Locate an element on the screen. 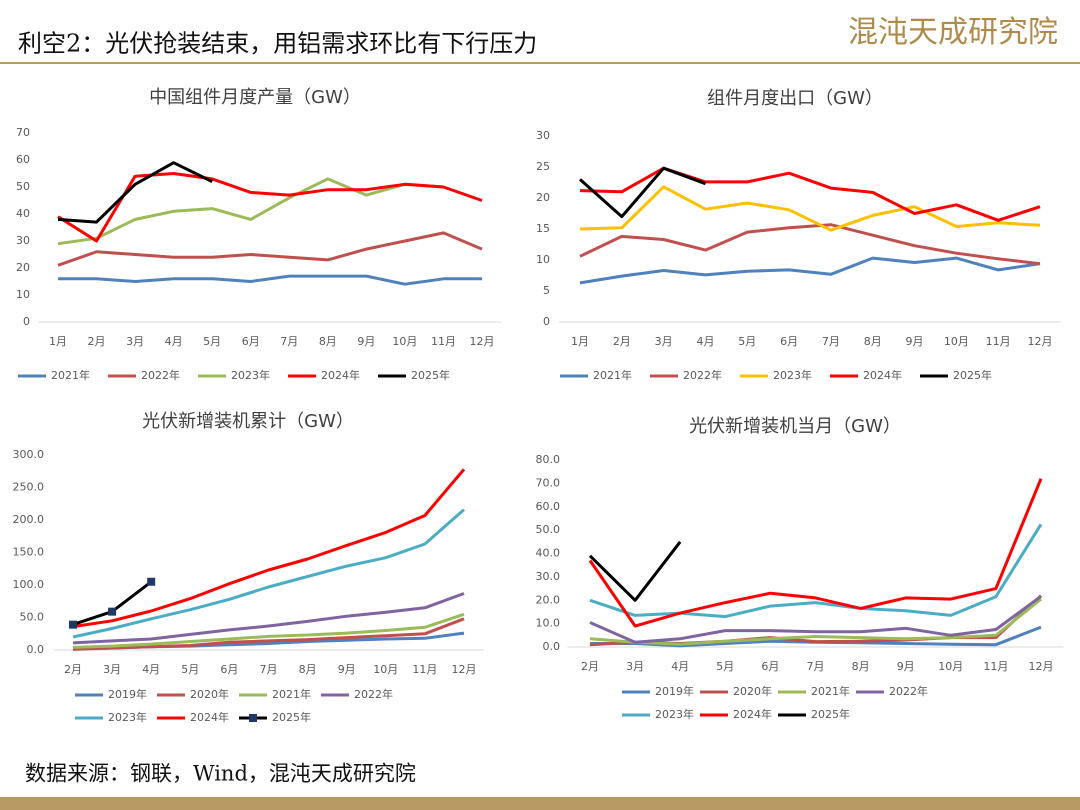 The width and height of the screenshot is (1080, 810). chart-title: 组件月度出口（GW） is located at coordinates (795, 98).